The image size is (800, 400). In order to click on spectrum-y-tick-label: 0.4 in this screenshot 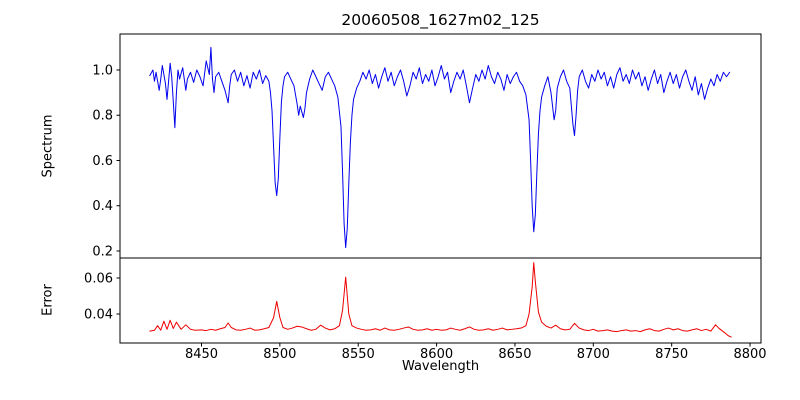, I will do `click(102, 206)`.